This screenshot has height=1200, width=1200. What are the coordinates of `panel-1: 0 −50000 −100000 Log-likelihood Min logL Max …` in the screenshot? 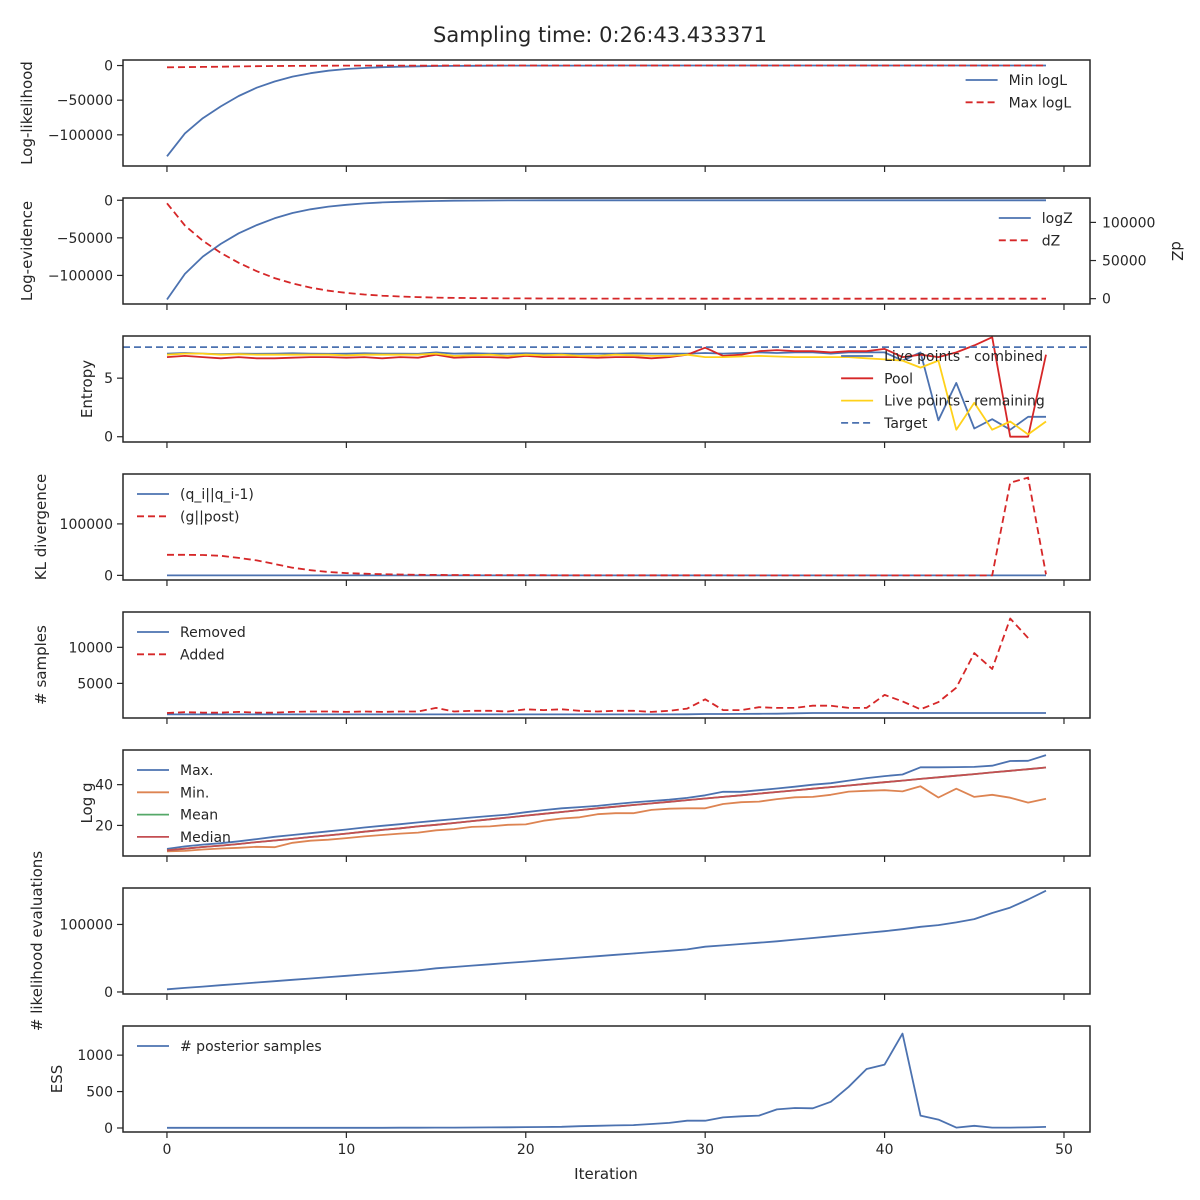 It's located at (554, 115).